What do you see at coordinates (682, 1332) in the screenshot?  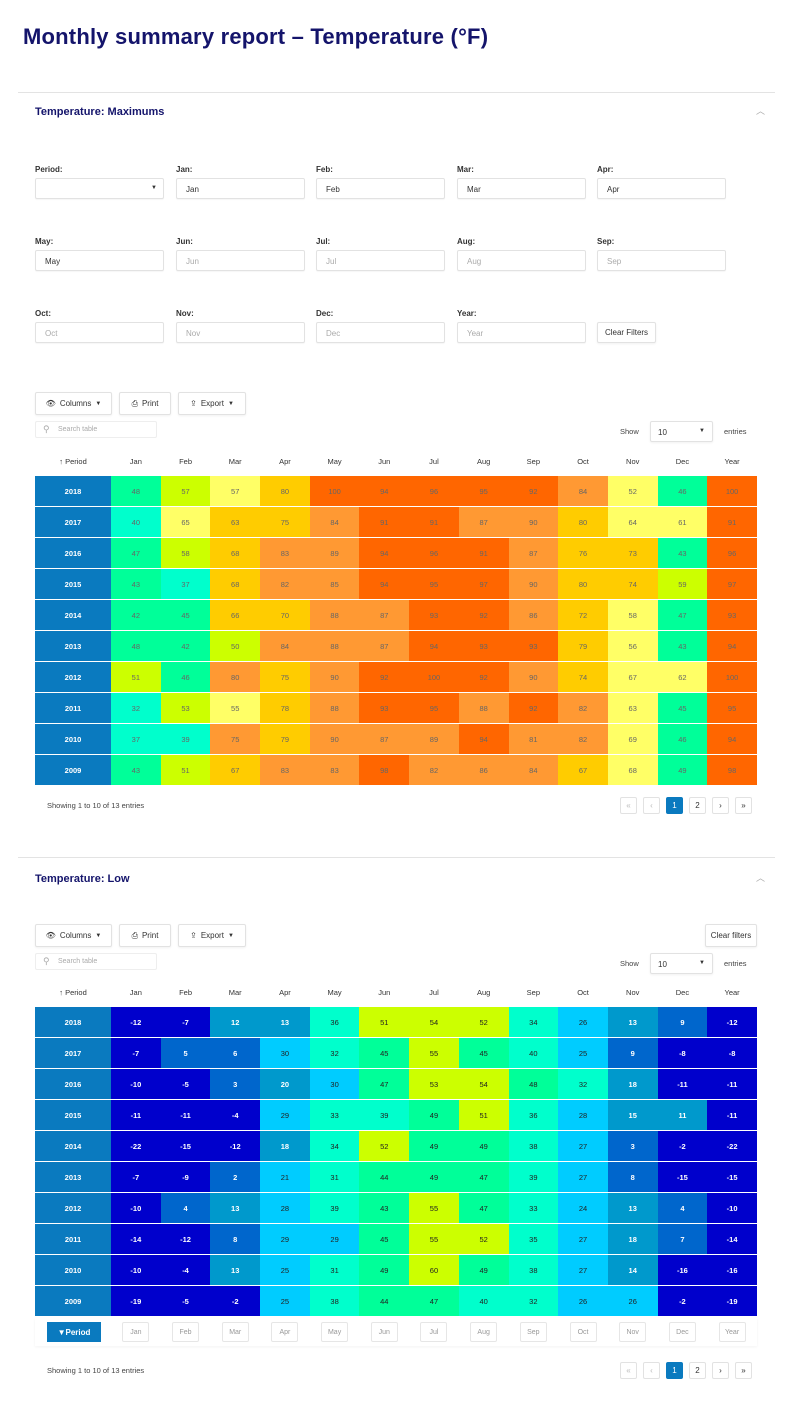 I see `column-filter-input-dec: Dec` at bounding box center [682, 1332].